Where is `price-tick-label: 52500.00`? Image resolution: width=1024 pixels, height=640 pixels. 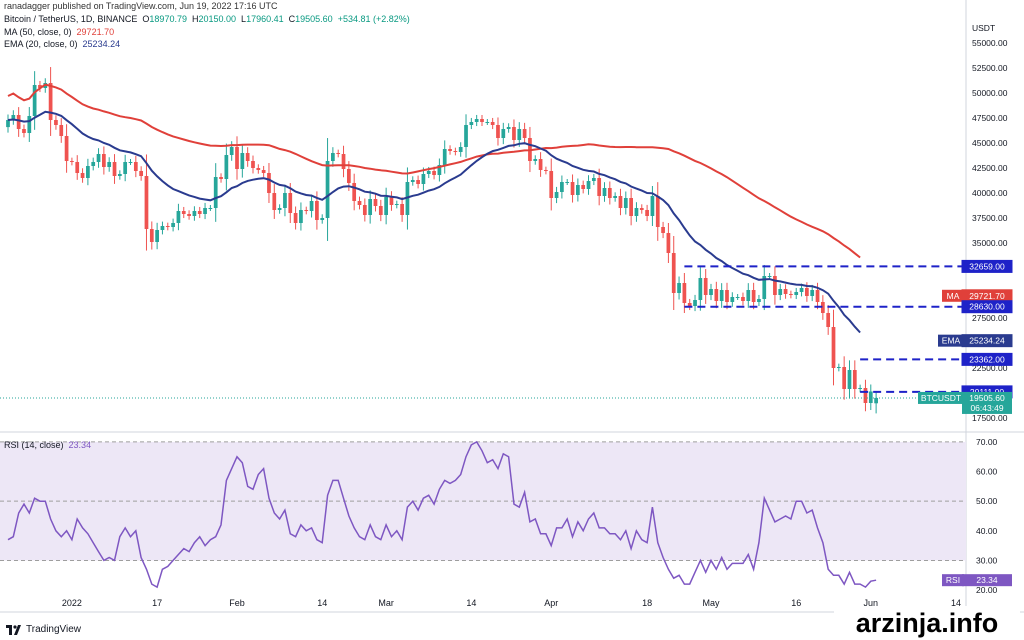 price-tick-label: 52500.00 is located at coordinates (990, 68).